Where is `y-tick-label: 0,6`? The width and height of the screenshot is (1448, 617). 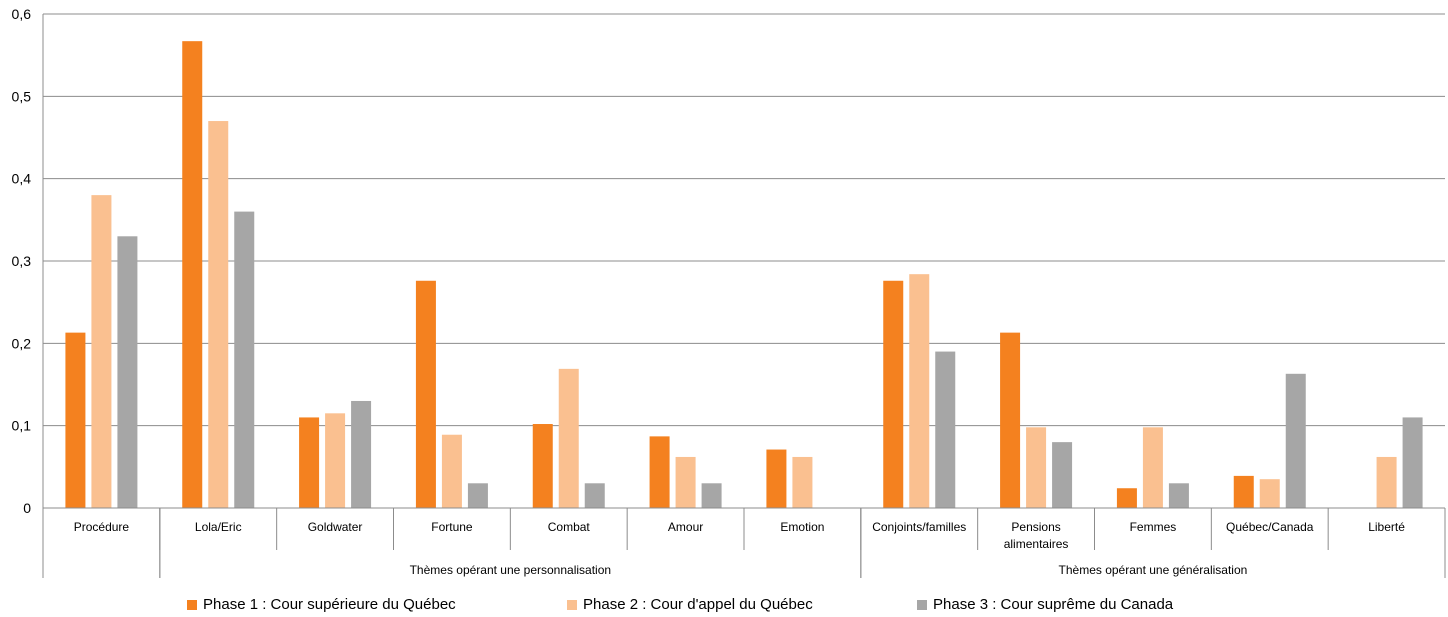
y-tick-label: 0,6 is located at coordinates (22, 14).